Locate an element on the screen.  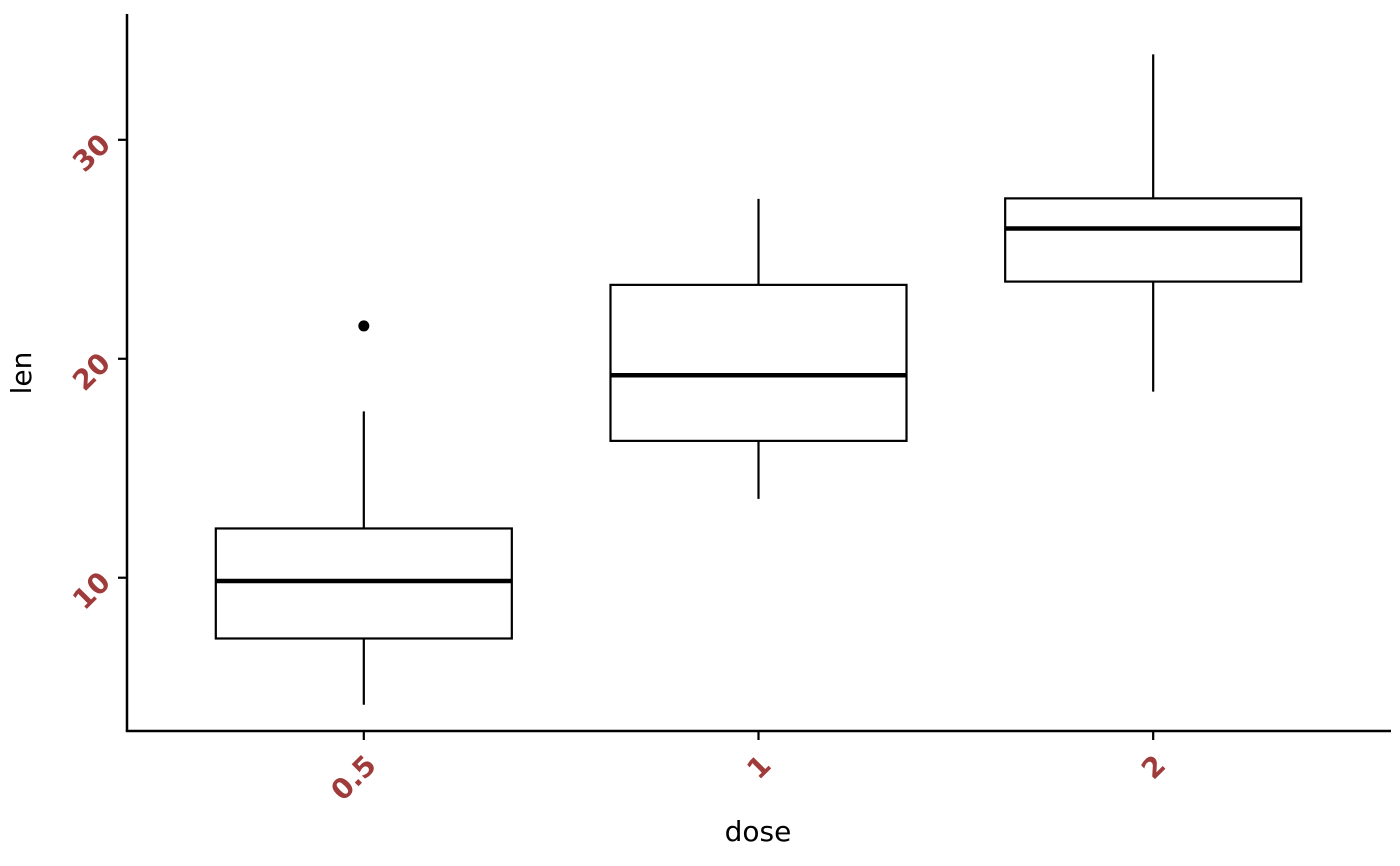
x-tick-label: 0.5 is located at coordinates (353, 778).